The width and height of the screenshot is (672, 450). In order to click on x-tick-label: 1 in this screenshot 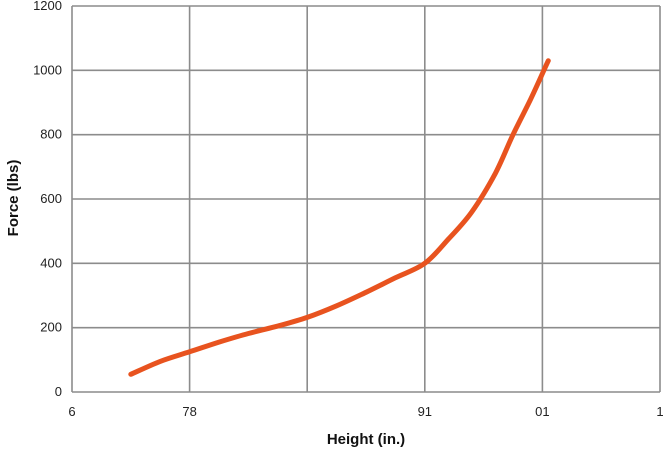, I will do `click(659, 411)`.